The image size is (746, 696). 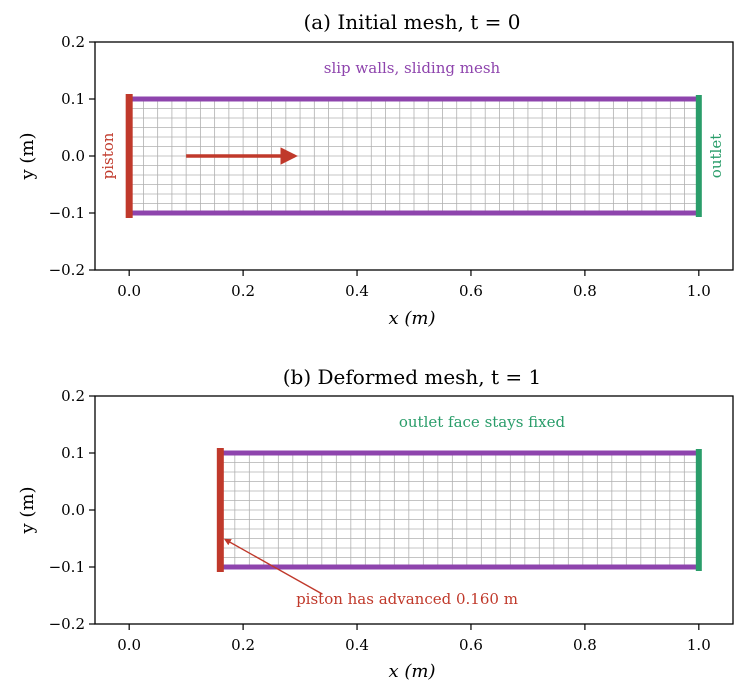 What do you see at coordinates (482, 422) in the screenshot?
I see `panel-b-outlet-note: outlet face stays fixed` at bounding box center [482, 422].